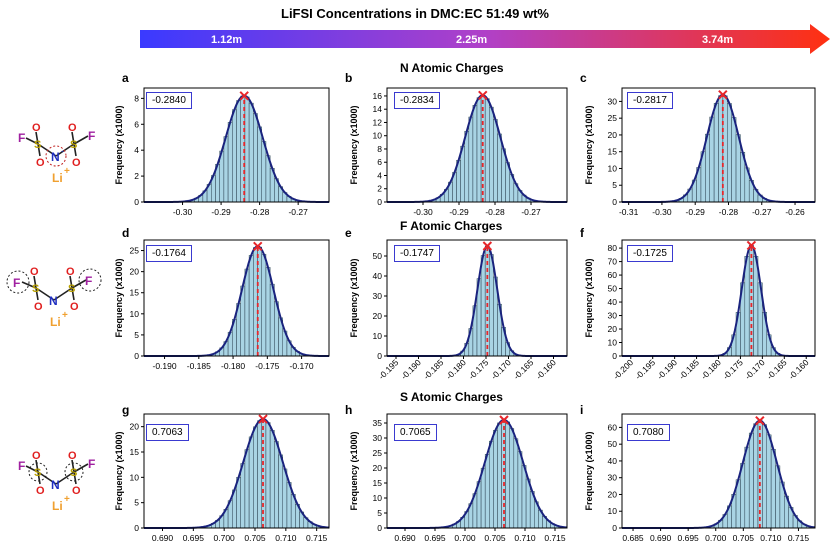  I want to click on x-tick-label: -0.180, so click(233, 366).